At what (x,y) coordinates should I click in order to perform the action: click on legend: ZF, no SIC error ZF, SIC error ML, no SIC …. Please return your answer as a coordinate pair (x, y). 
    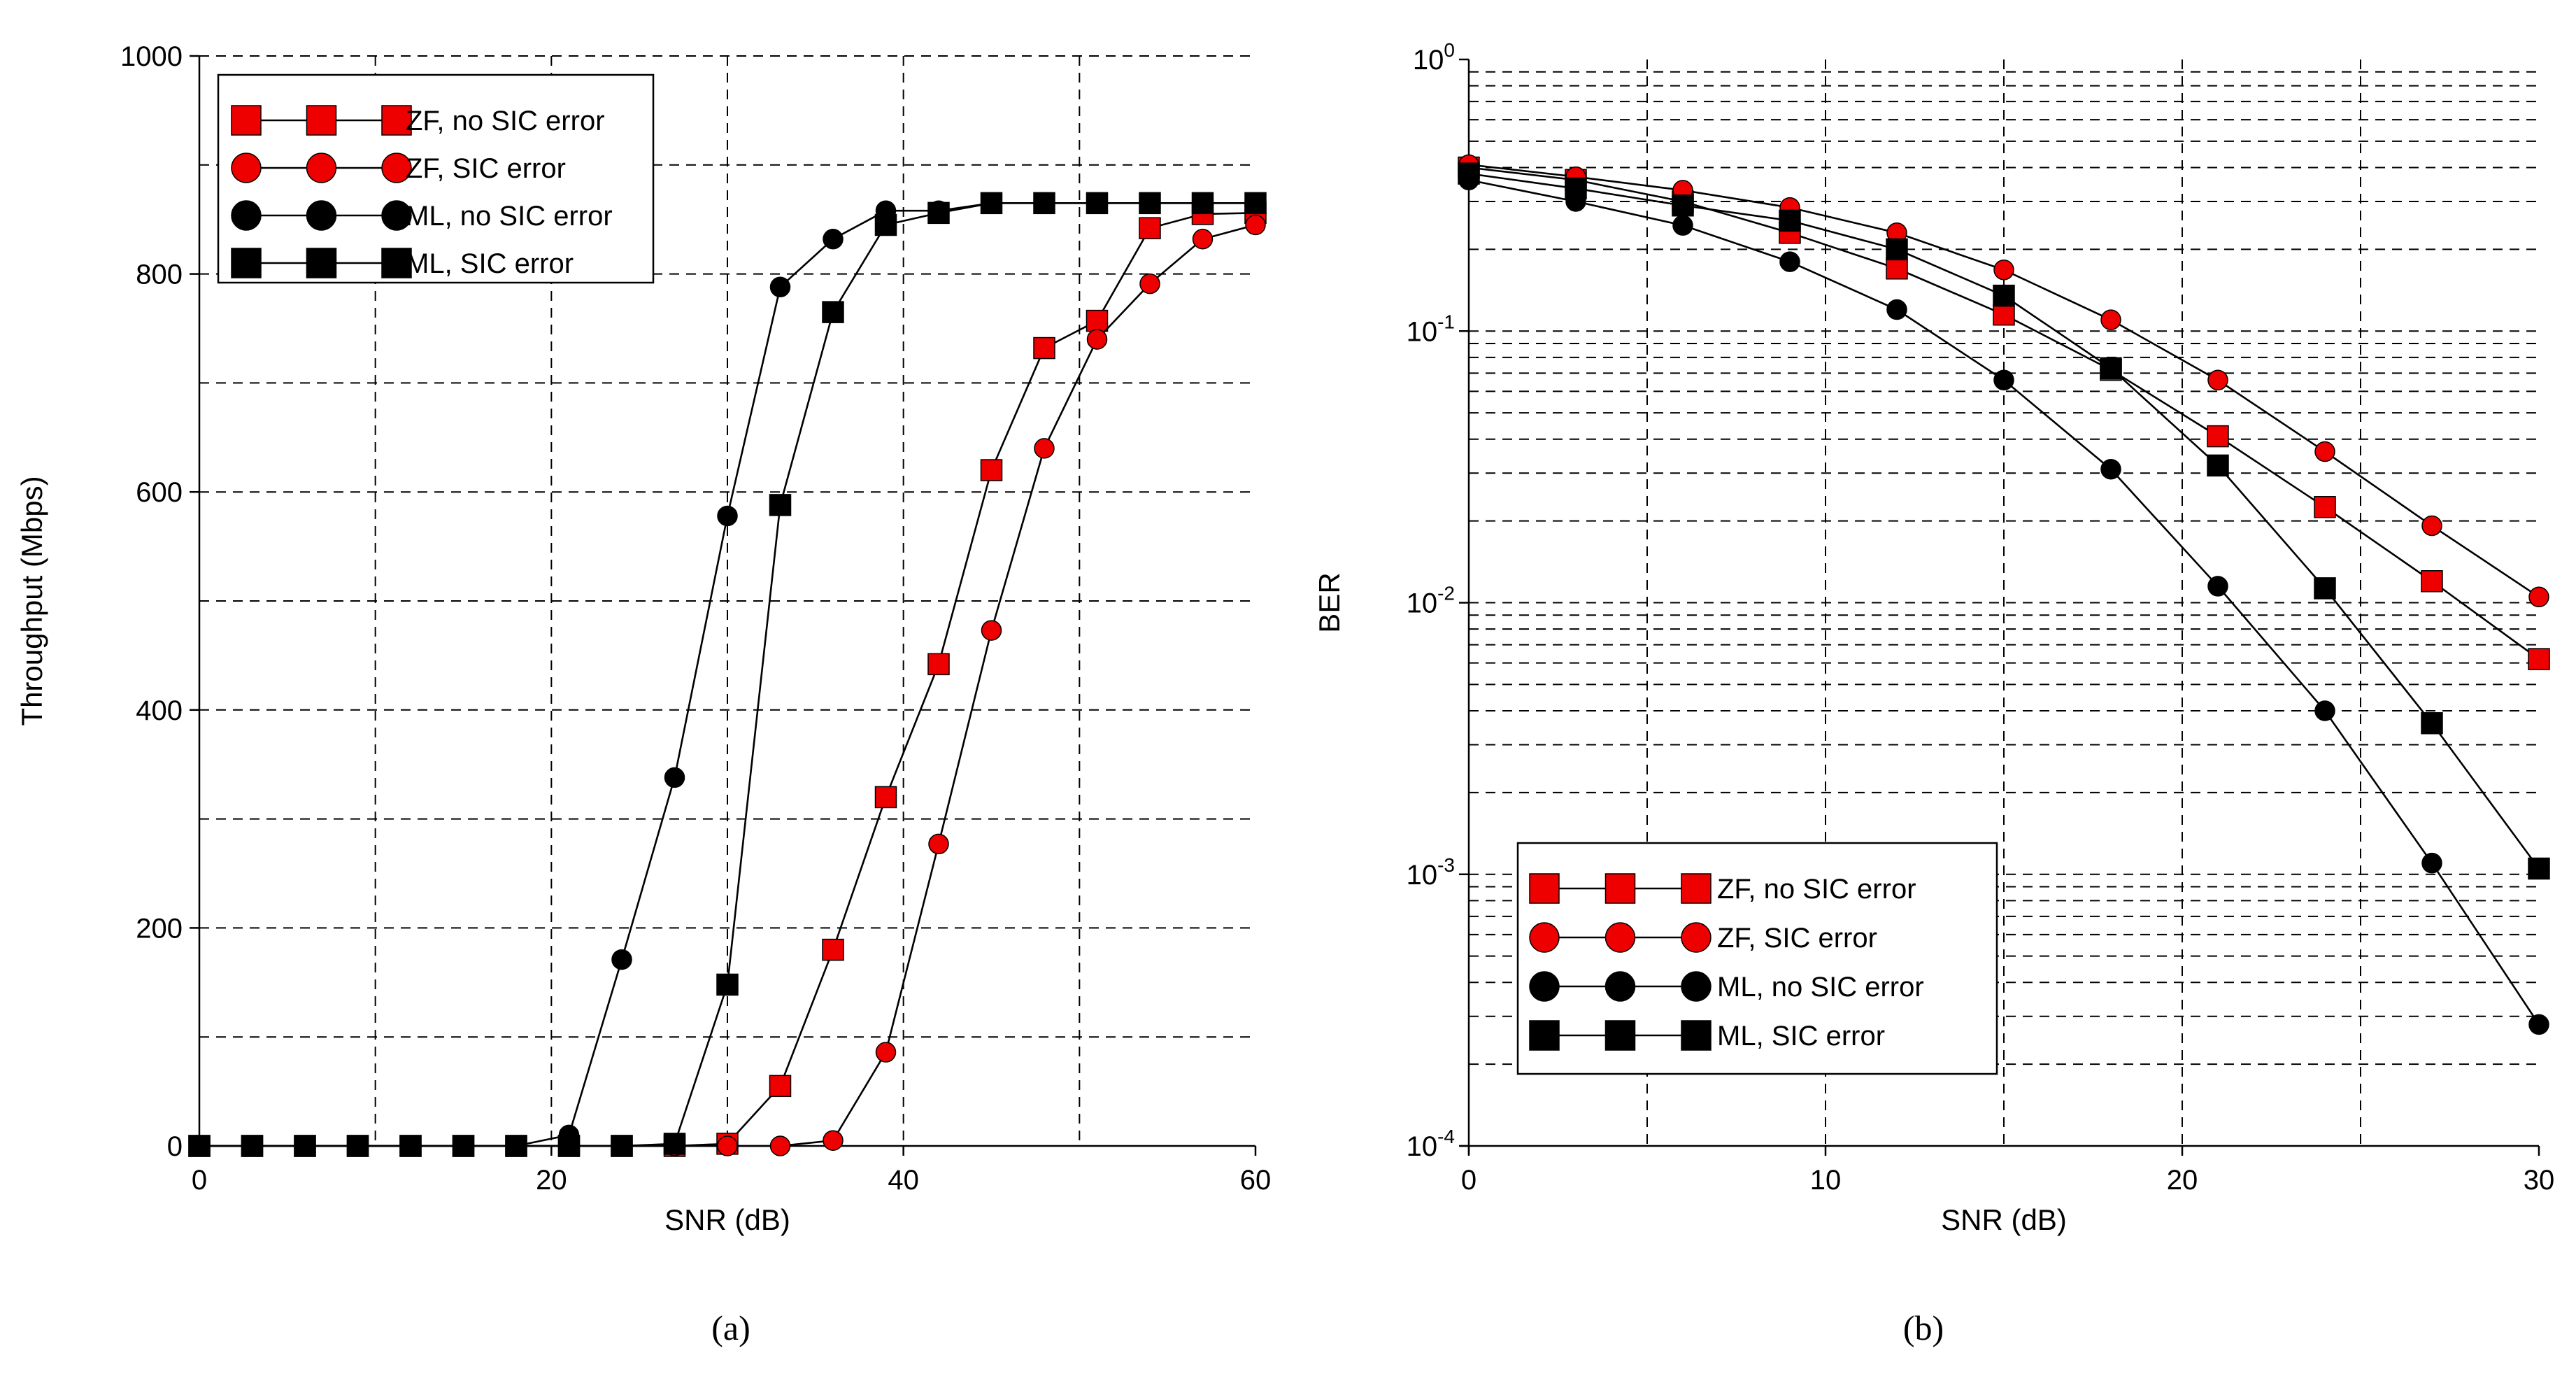
    Looking at the image, I should click on (436, 178).